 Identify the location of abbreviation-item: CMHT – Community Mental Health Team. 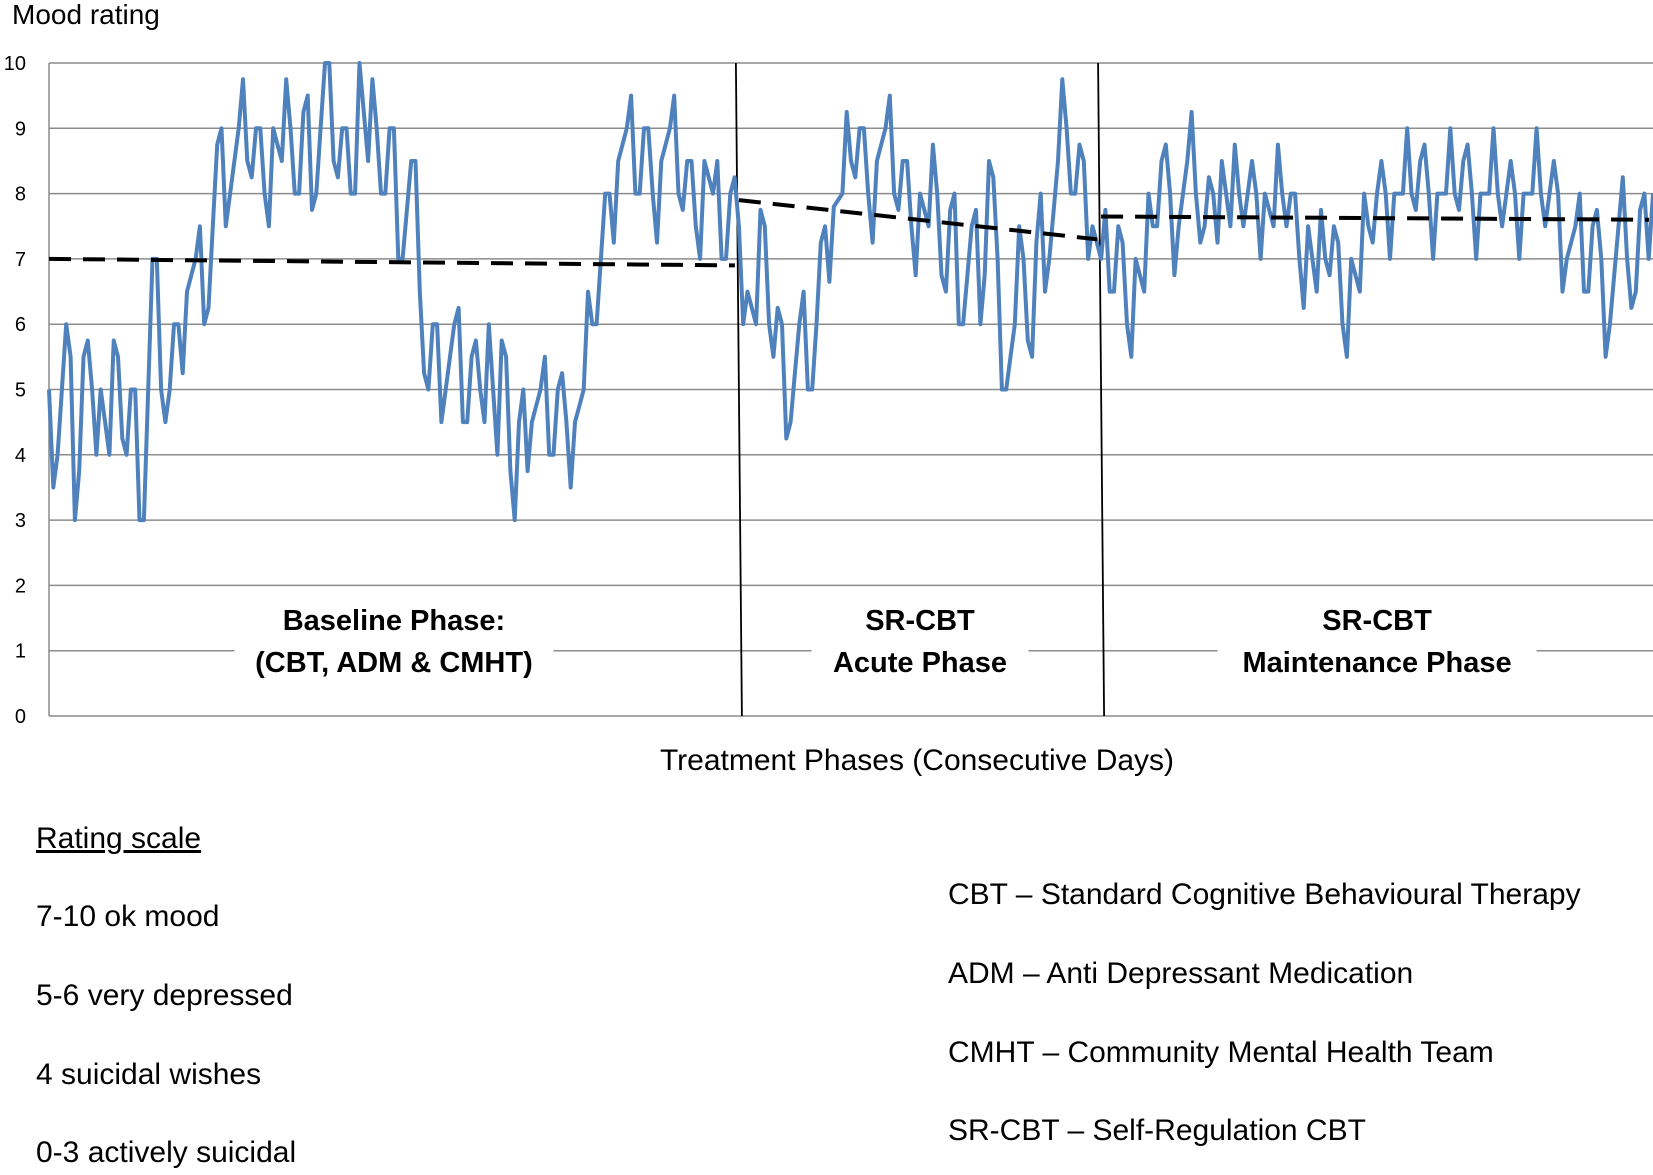
(1221, 1052).